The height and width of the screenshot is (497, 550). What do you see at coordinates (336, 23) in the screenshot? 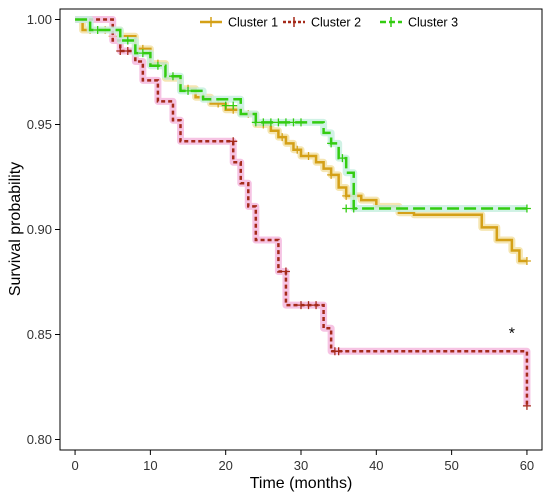
I see `legend-label: Cluster 2` at bounding box center [336, 23].